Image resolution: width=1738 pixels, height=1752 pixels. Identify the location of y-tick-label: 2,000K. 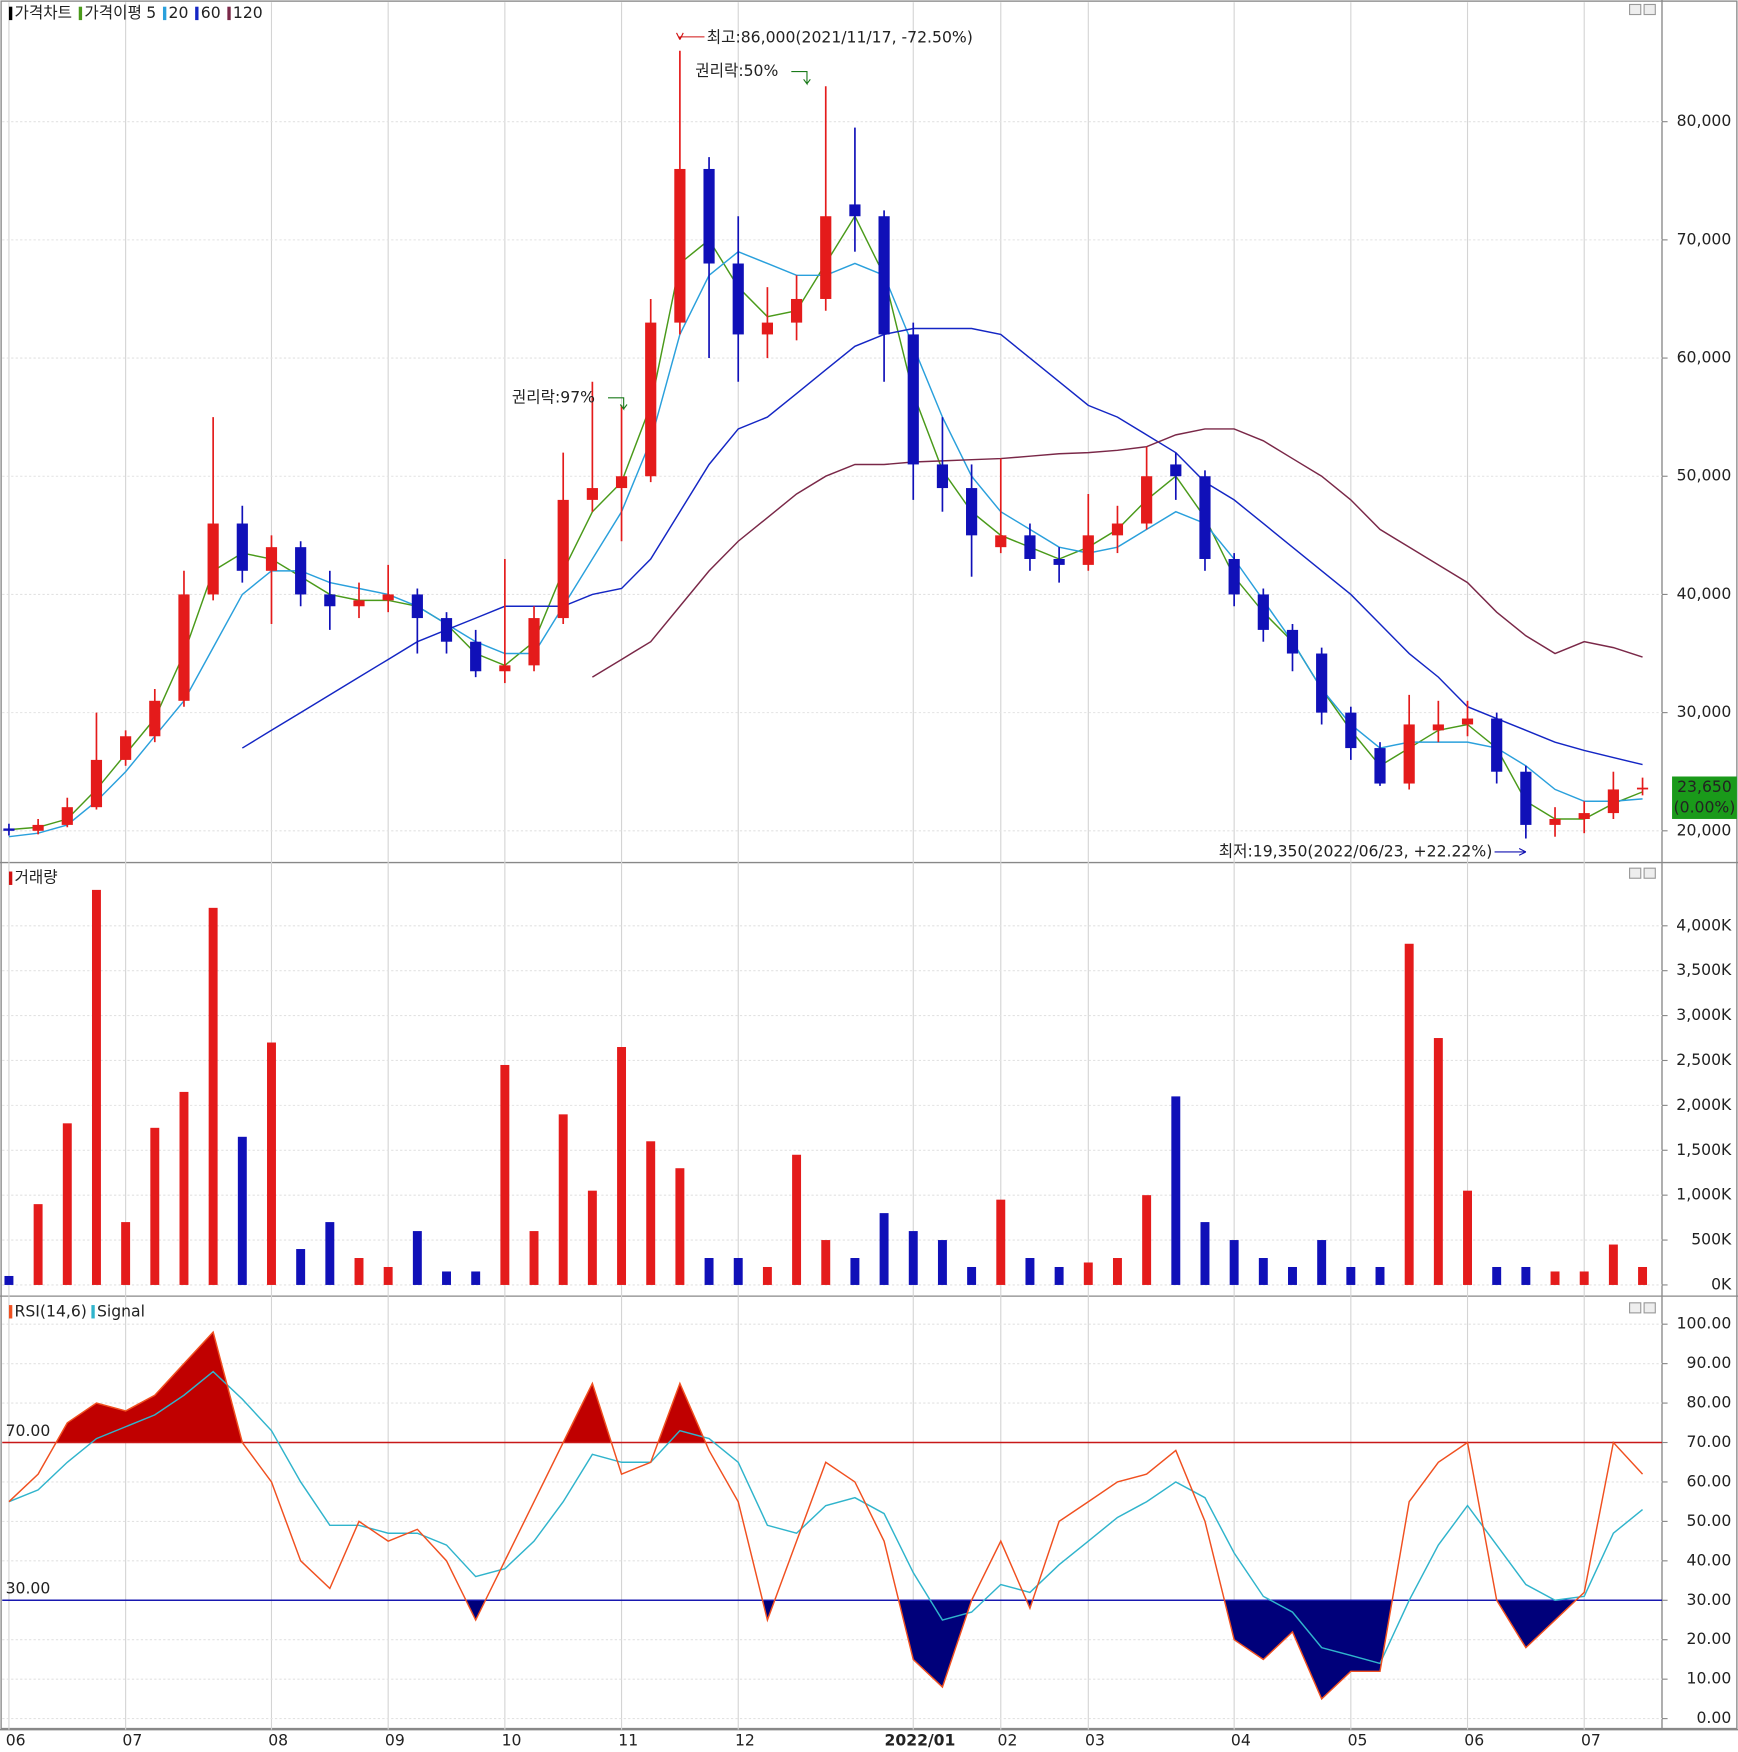
(1704, 1104).